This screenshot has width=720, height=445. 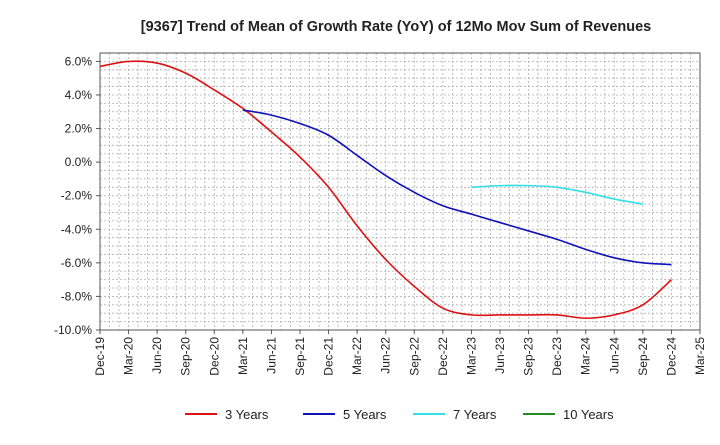 What do you see at coordinates (247, 414) in the screenshot?
I see `legend-label-3-years: 3 Years` at bounding box center [247, 414].